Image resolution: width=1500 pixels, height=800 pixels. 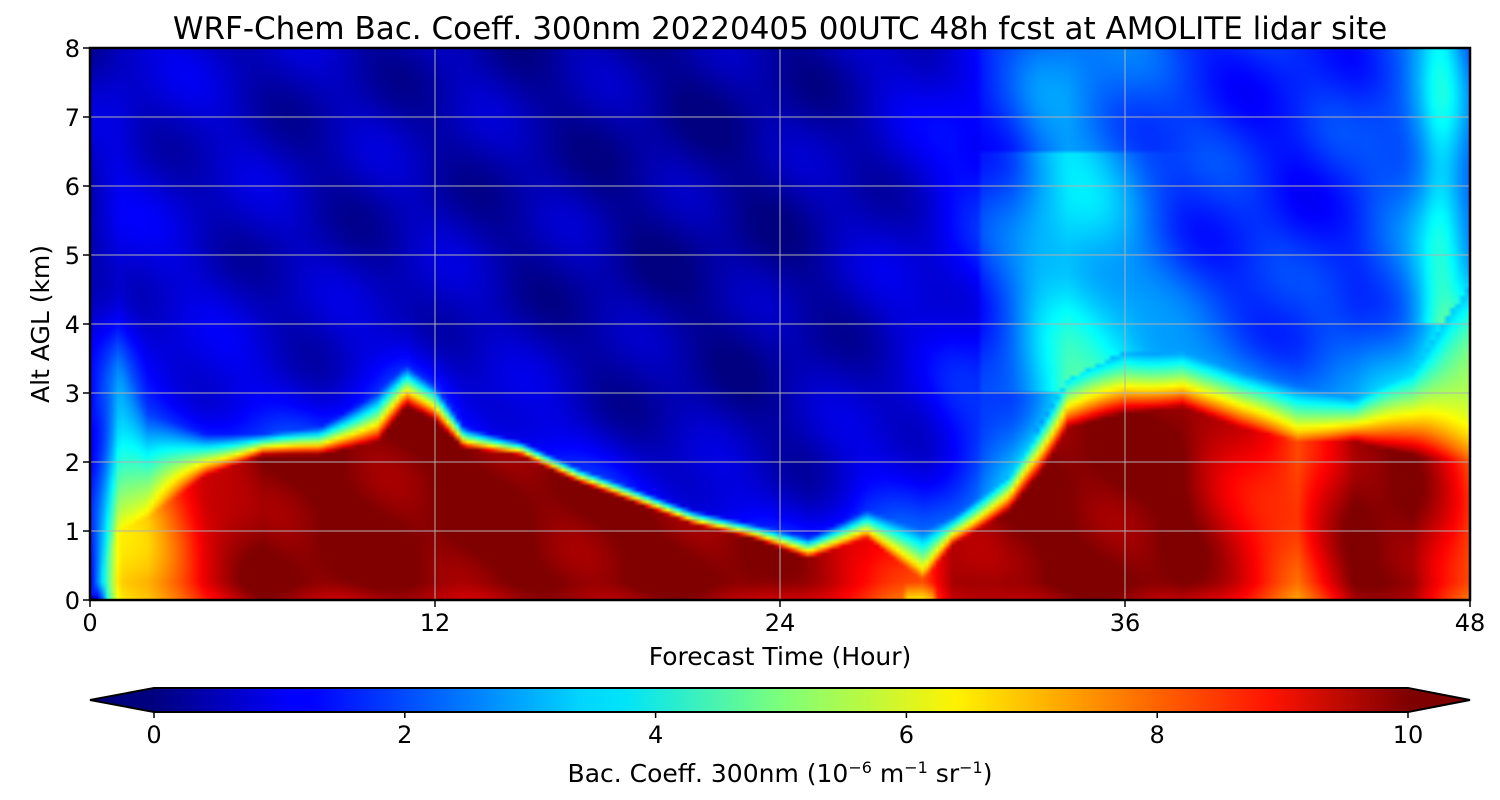 What do you see at coordinates (435, 623) in the screenshot?
I see `x-tick-label-1: 12` at bounding box center [435, 623].